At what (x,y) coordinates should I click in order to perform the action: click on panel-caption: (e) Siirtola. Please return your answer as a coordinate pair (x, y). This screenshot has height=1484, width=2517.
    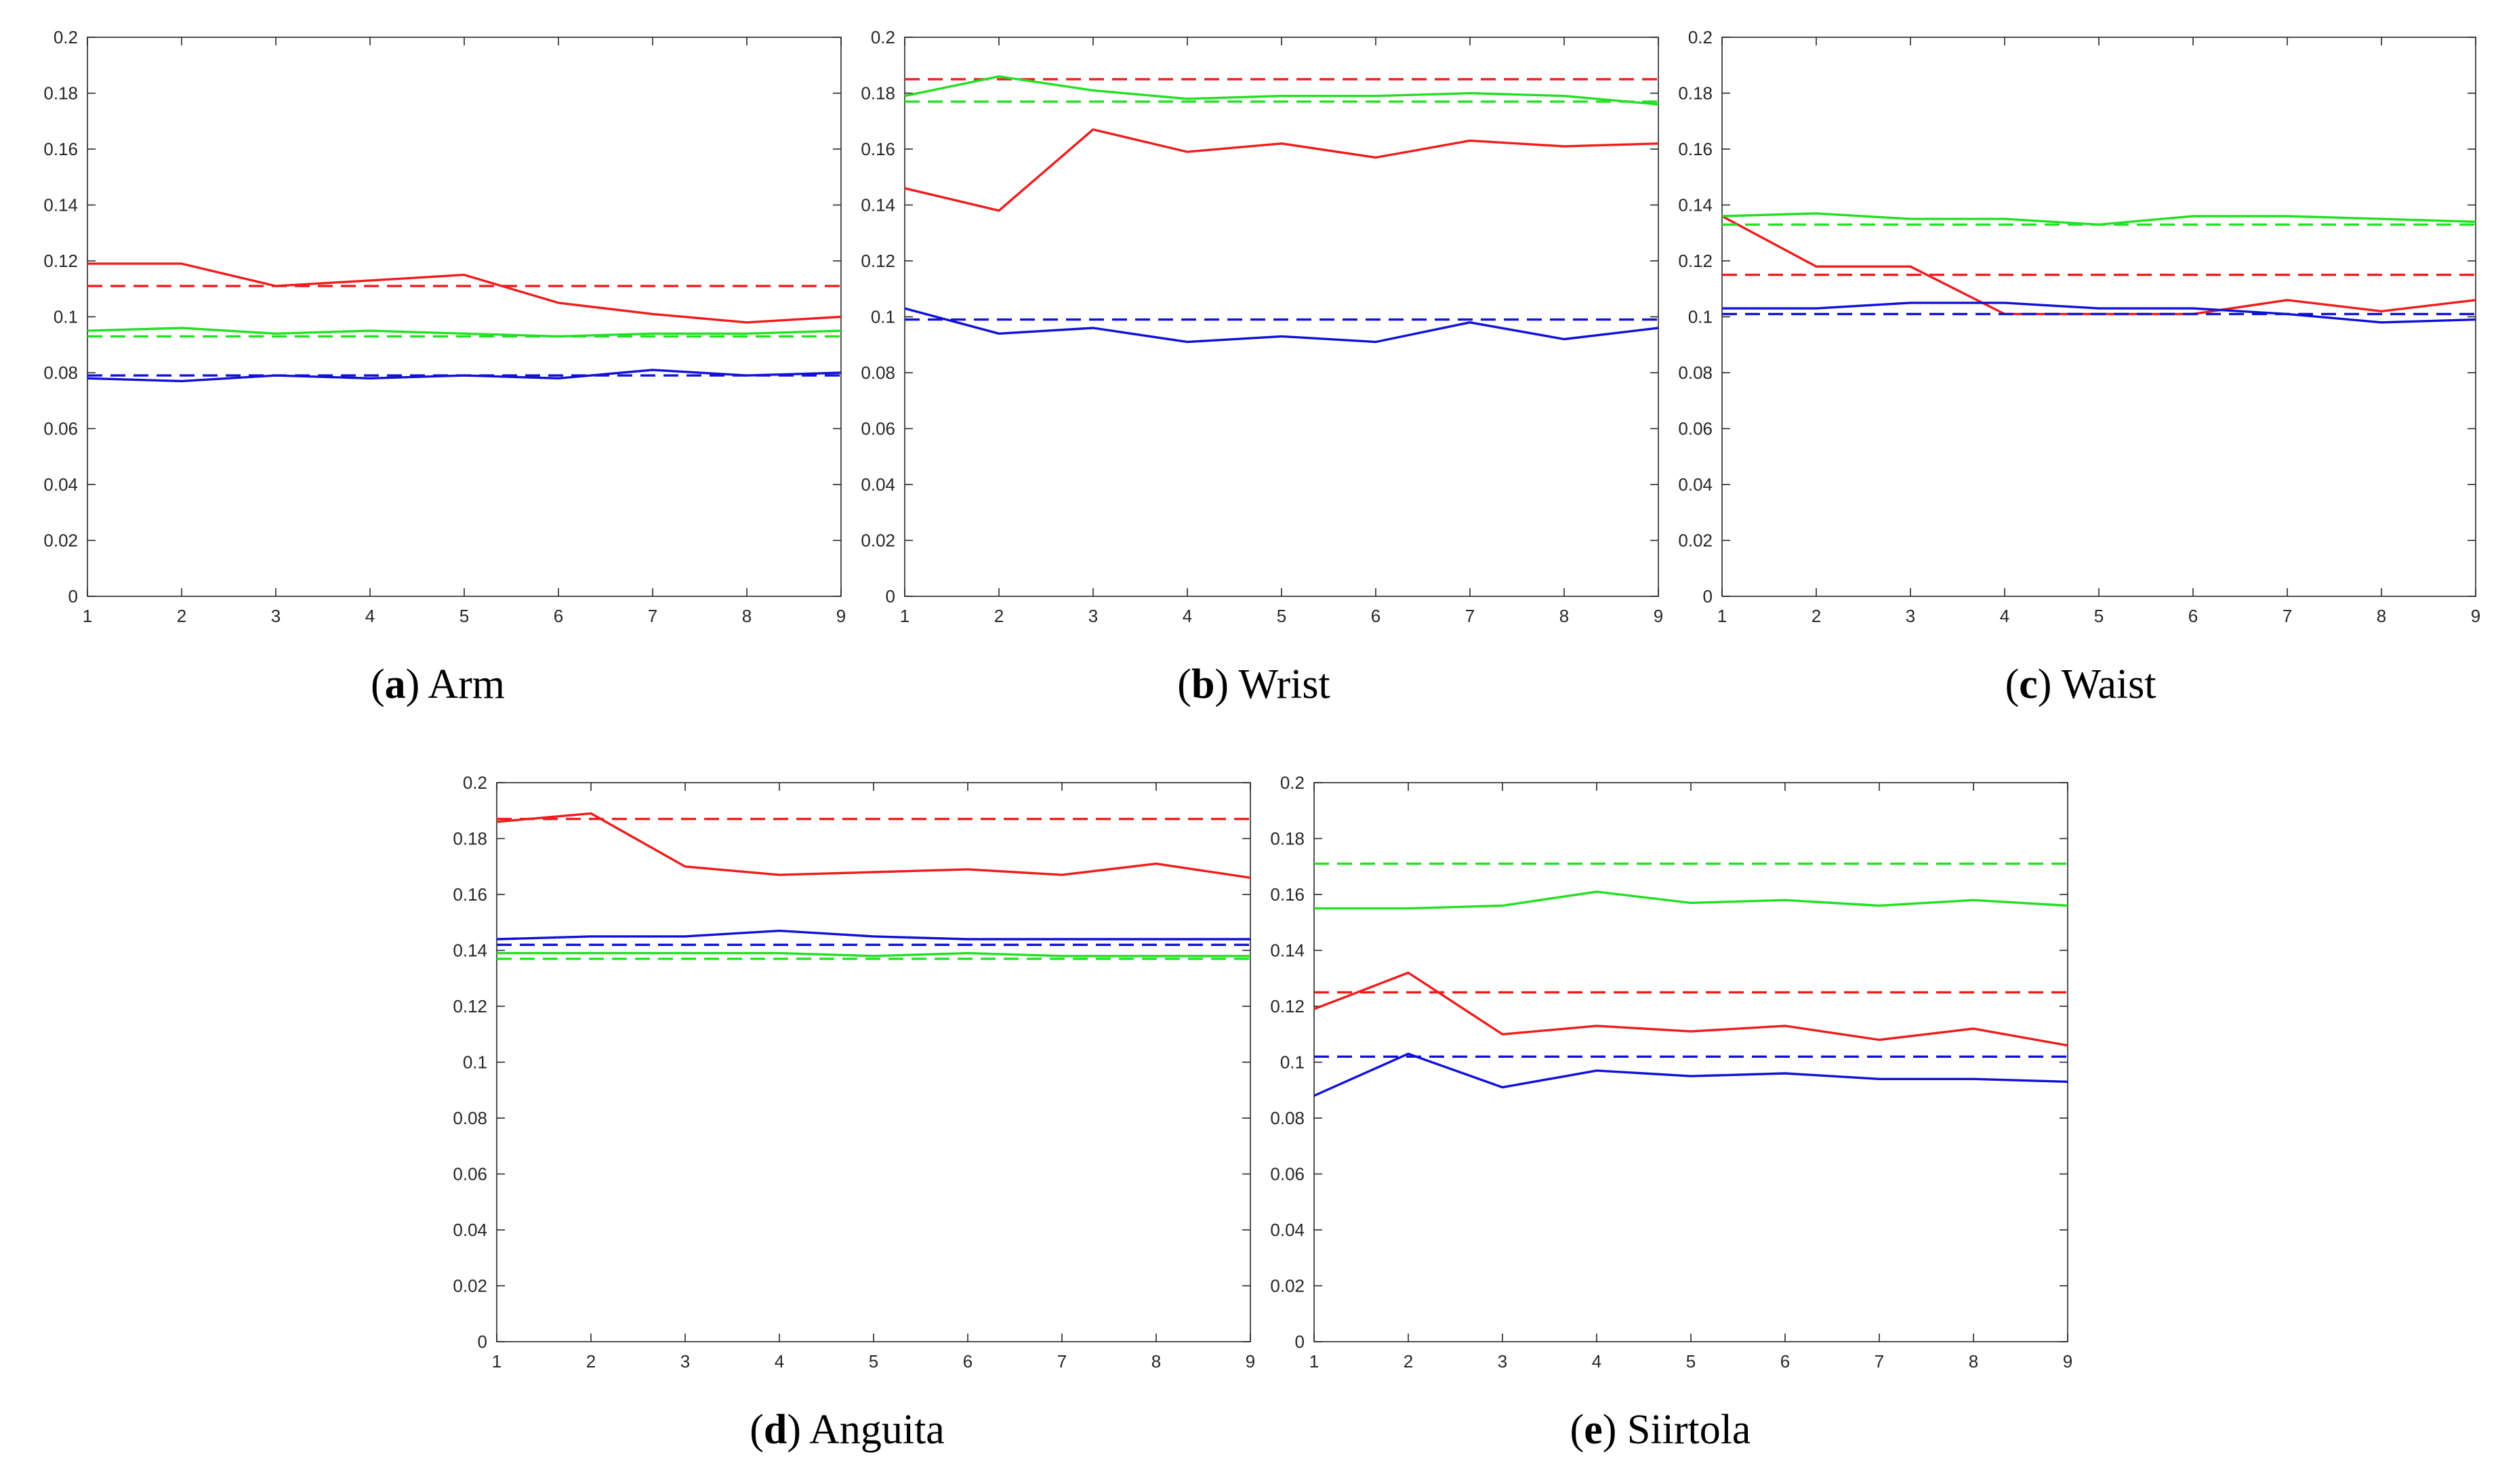
    Looking at the image, I should click on (1660, 1430).